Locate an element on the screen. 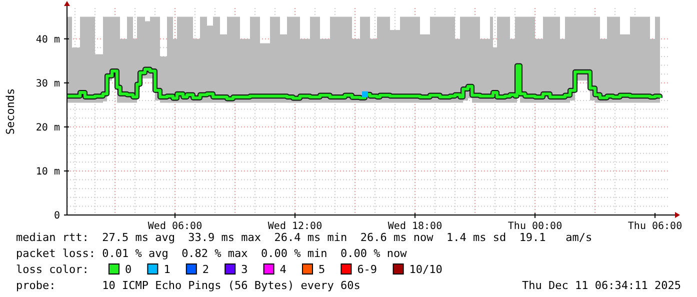 The height and width of the screenshot is (297, 697). legend-label: 1 is located at coordinates (167, 269).